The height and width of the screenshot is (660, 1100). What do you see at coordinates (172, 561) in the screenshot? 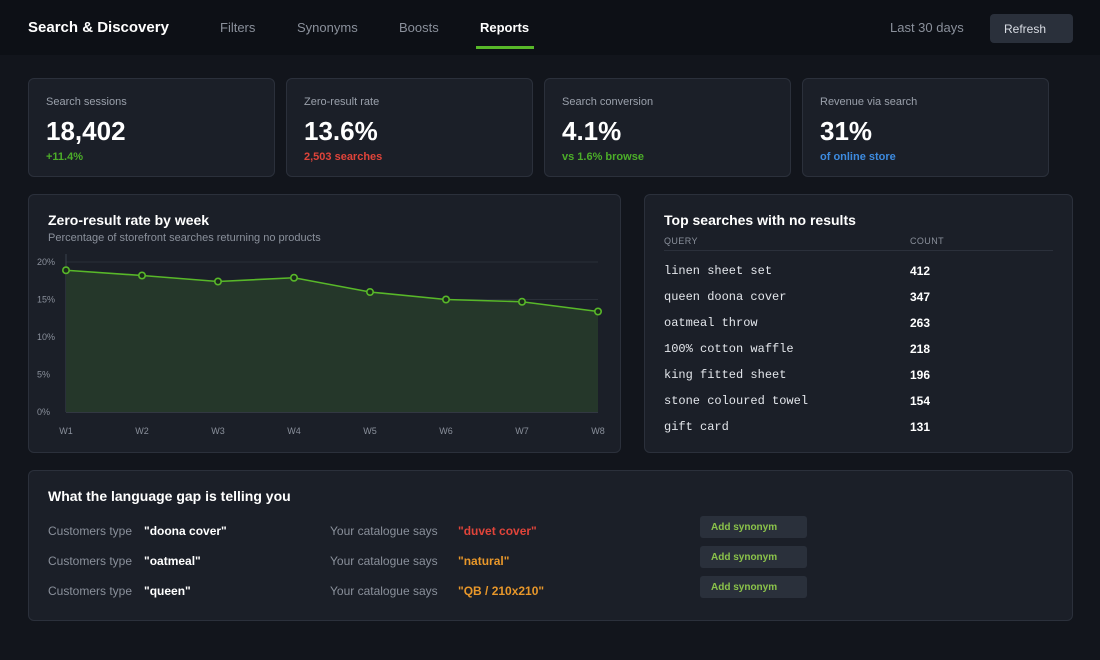
I see `customer-term: "oatmeal"` at bounding box center [172, 561].